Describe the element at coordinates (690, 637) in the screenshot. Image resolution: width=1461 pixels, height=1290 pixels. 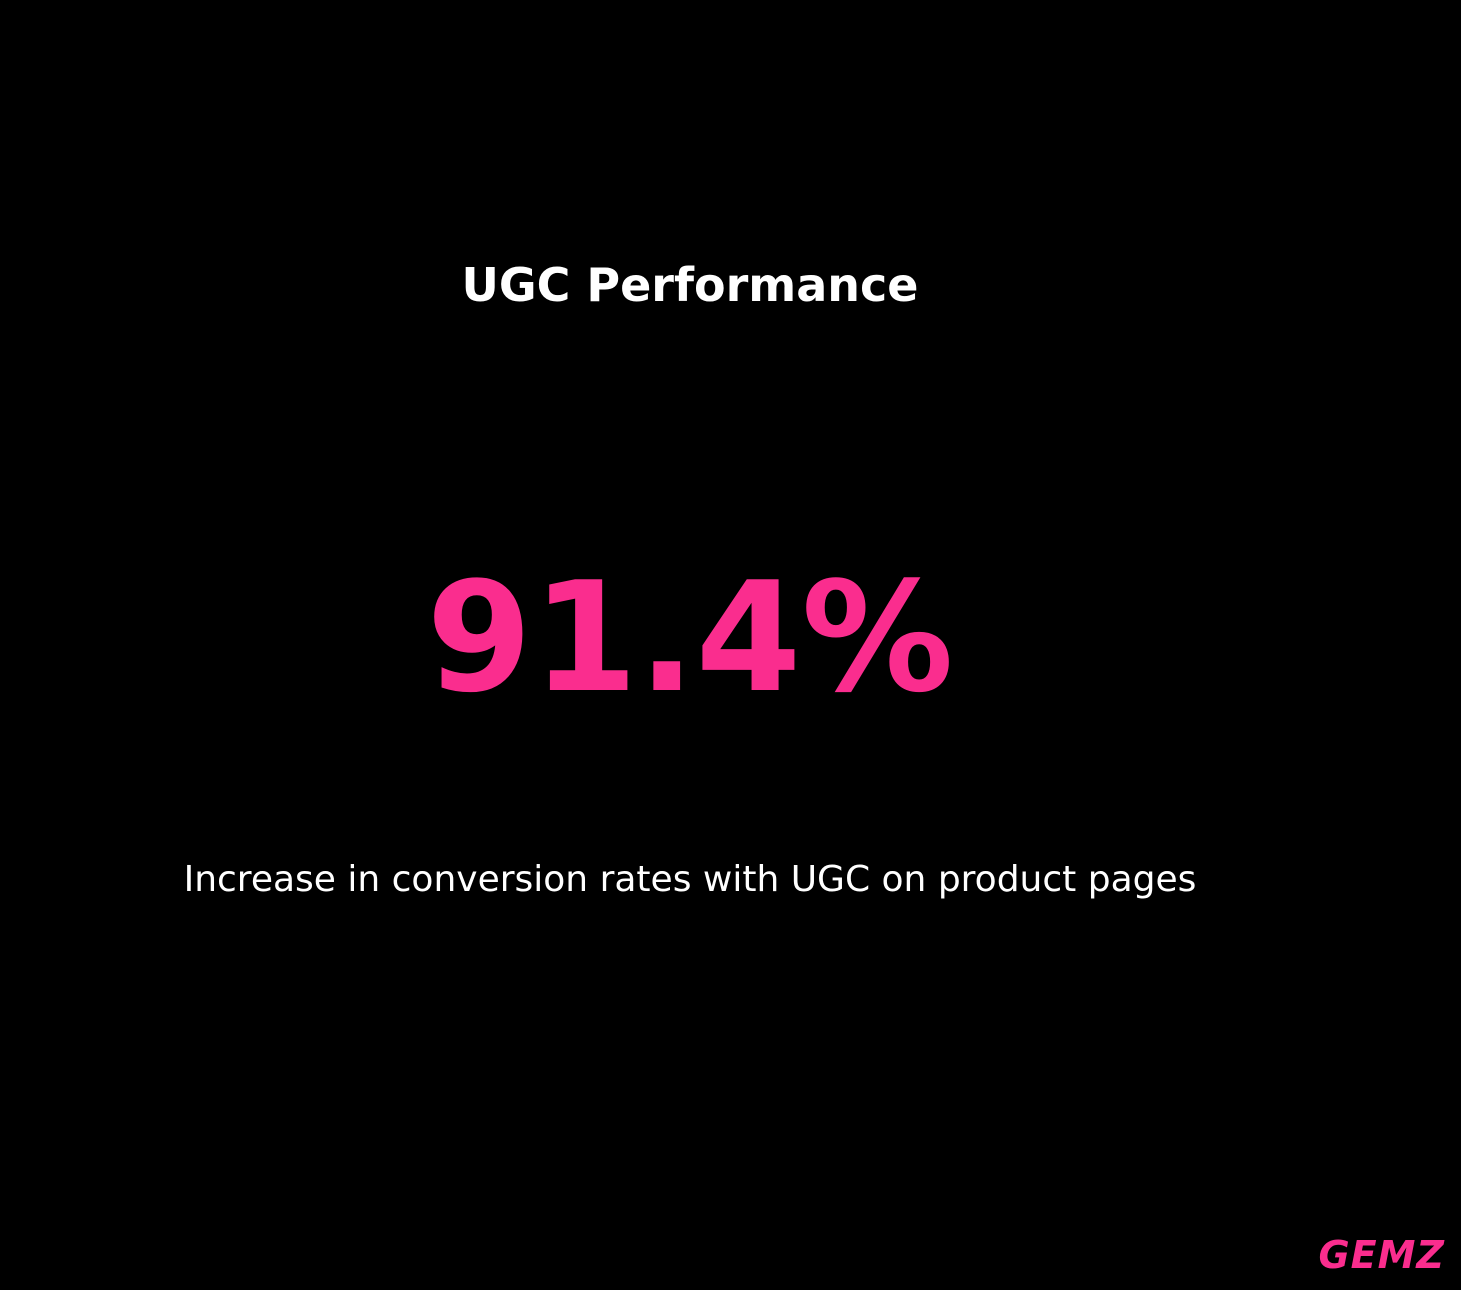
I see `metric-value: 91.4%` at that location.